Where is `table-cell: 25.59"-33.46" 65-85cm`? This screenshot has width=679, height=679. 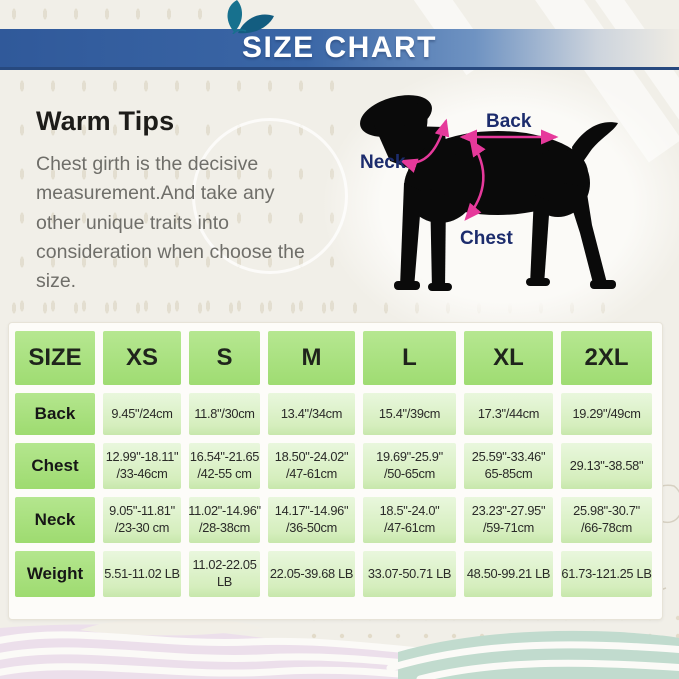
table-cell: 25.59"-33.46" 65-85cm is located at coordinates (508, 466).